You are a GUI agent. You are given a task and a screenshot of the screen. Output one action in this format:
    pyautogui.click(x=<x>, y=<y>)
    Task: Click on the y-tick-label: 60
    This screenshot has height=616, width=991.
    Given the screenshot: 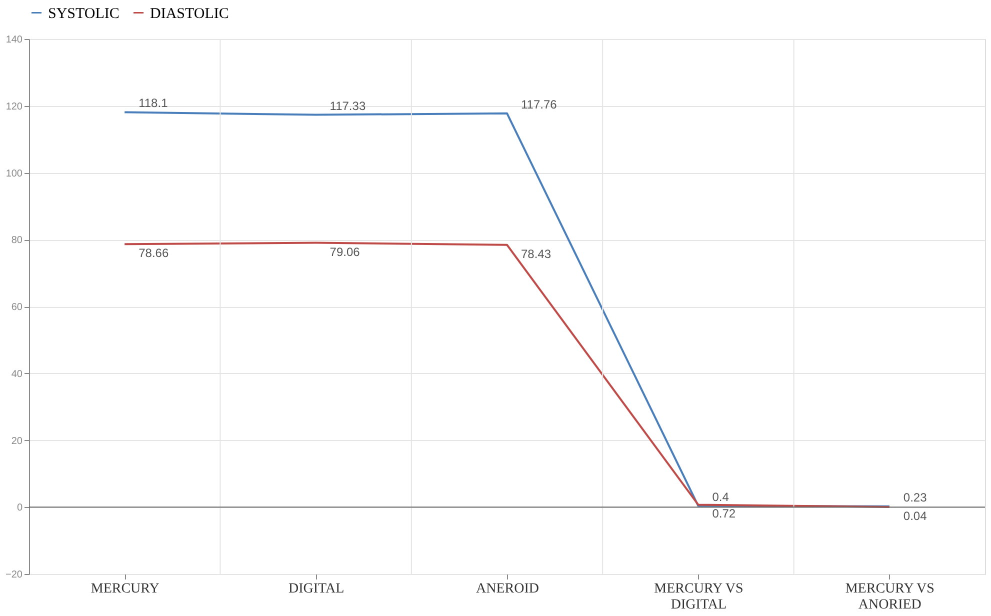 What is the action you would take?
    pyautogui.click(x=17, y=307)
    